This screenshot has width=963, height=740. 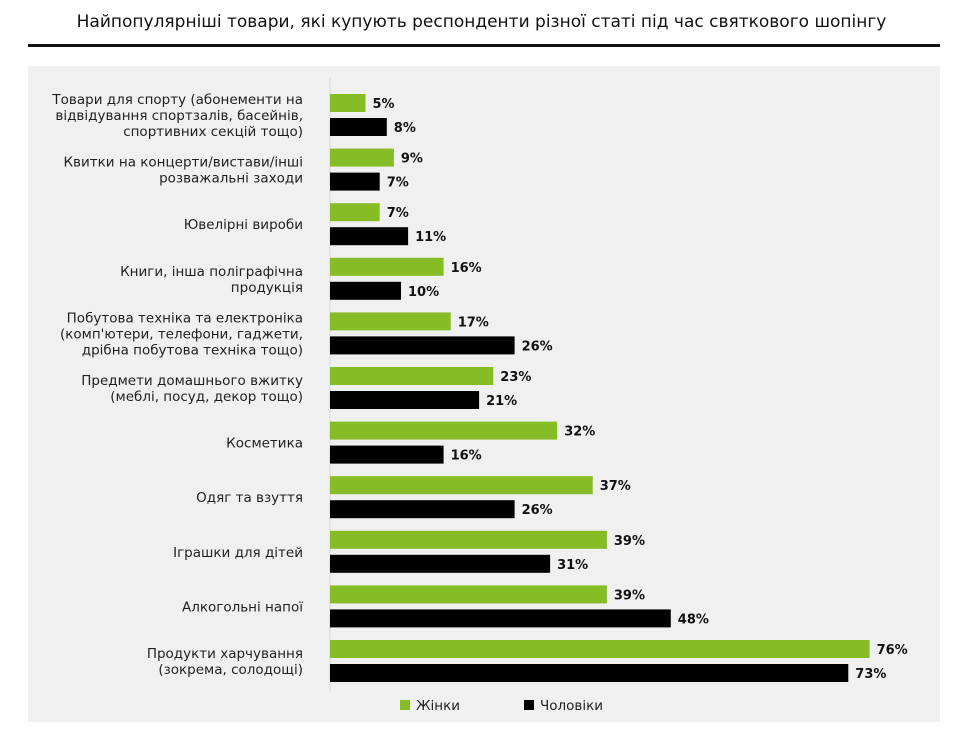 What do you see at coordinates (571, 706) in the screenshot?
I see `legend-label: Чоловіки` at bounding box center [571, 706].